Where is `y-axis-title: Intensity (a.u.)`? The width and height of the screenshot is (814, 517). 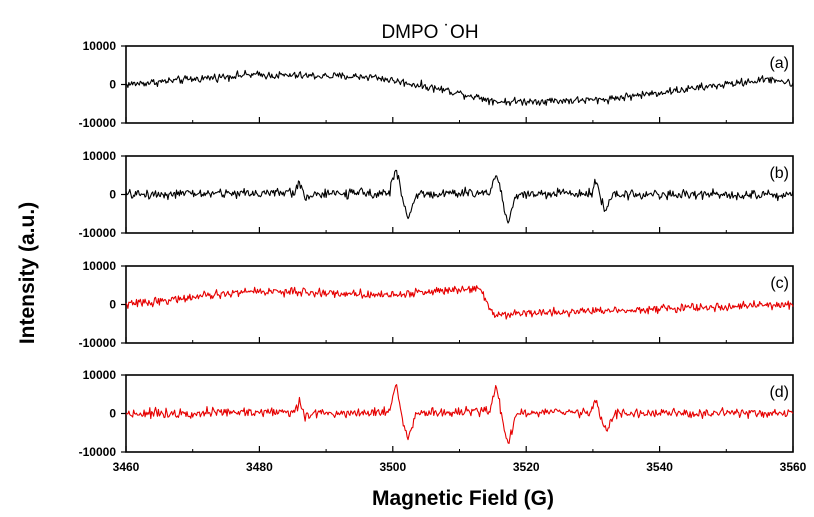
y-axis-title: Intensity (a.u.) is located at coordinates (27, 273).